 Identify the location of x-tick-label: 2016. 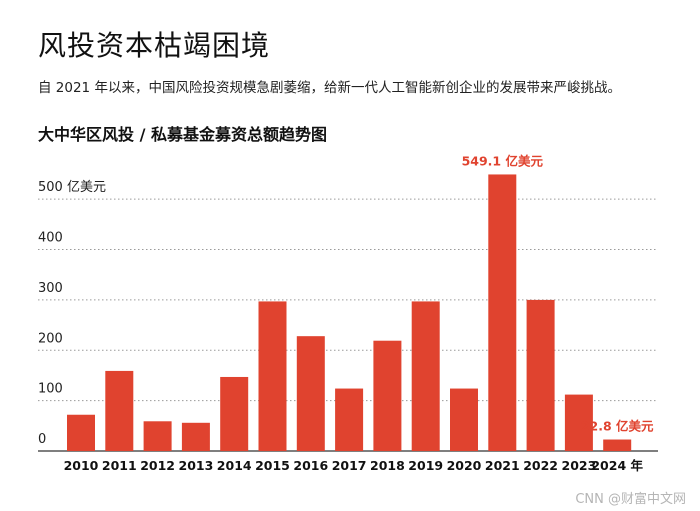
(310, 465).